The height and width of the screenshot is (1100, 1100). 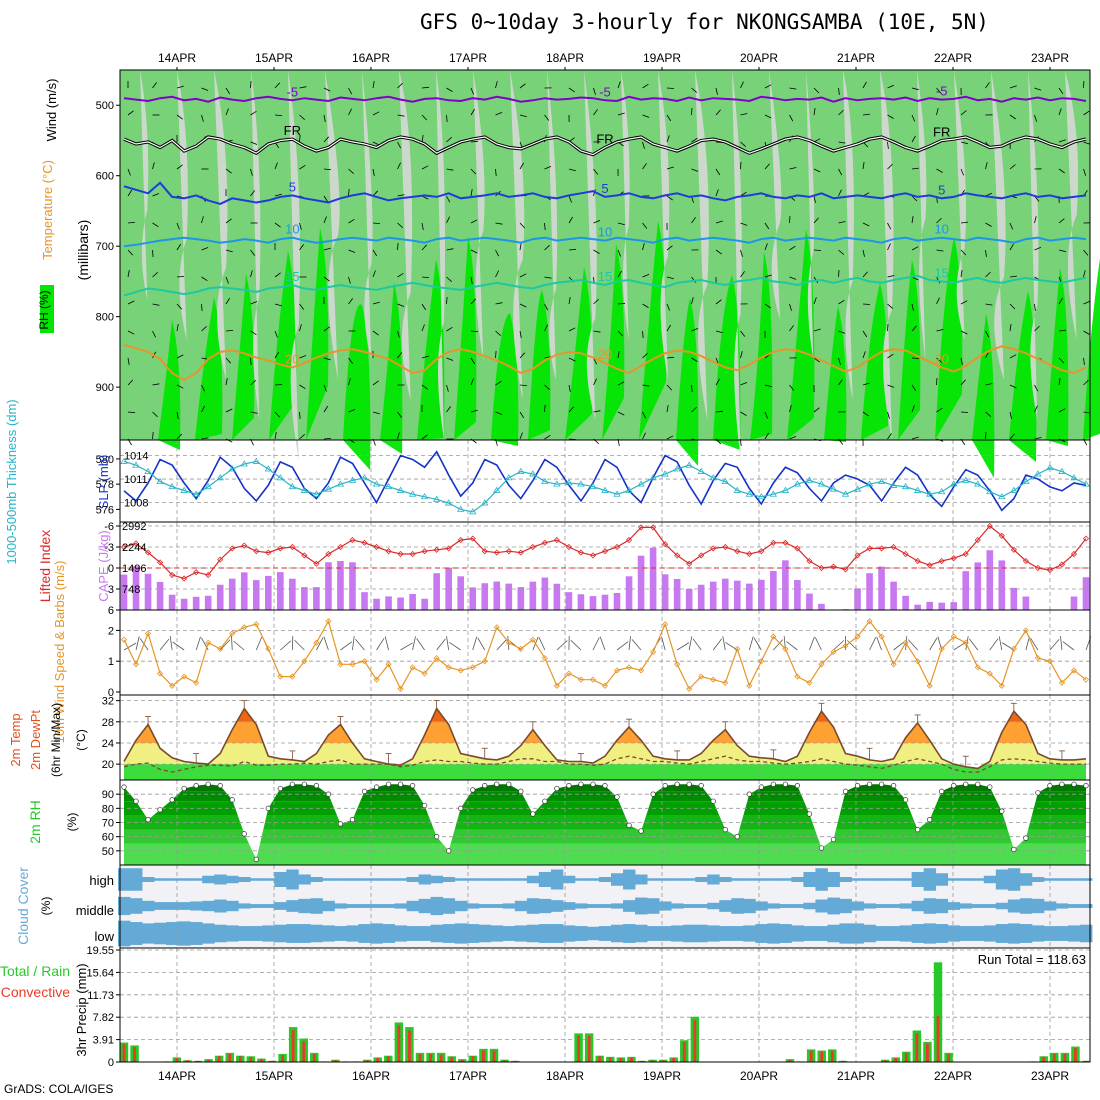 What do you see at coordinates (83, 250) in the screenshot?
I see `axis-label: (millibars)` at bounding box center [83, 250].